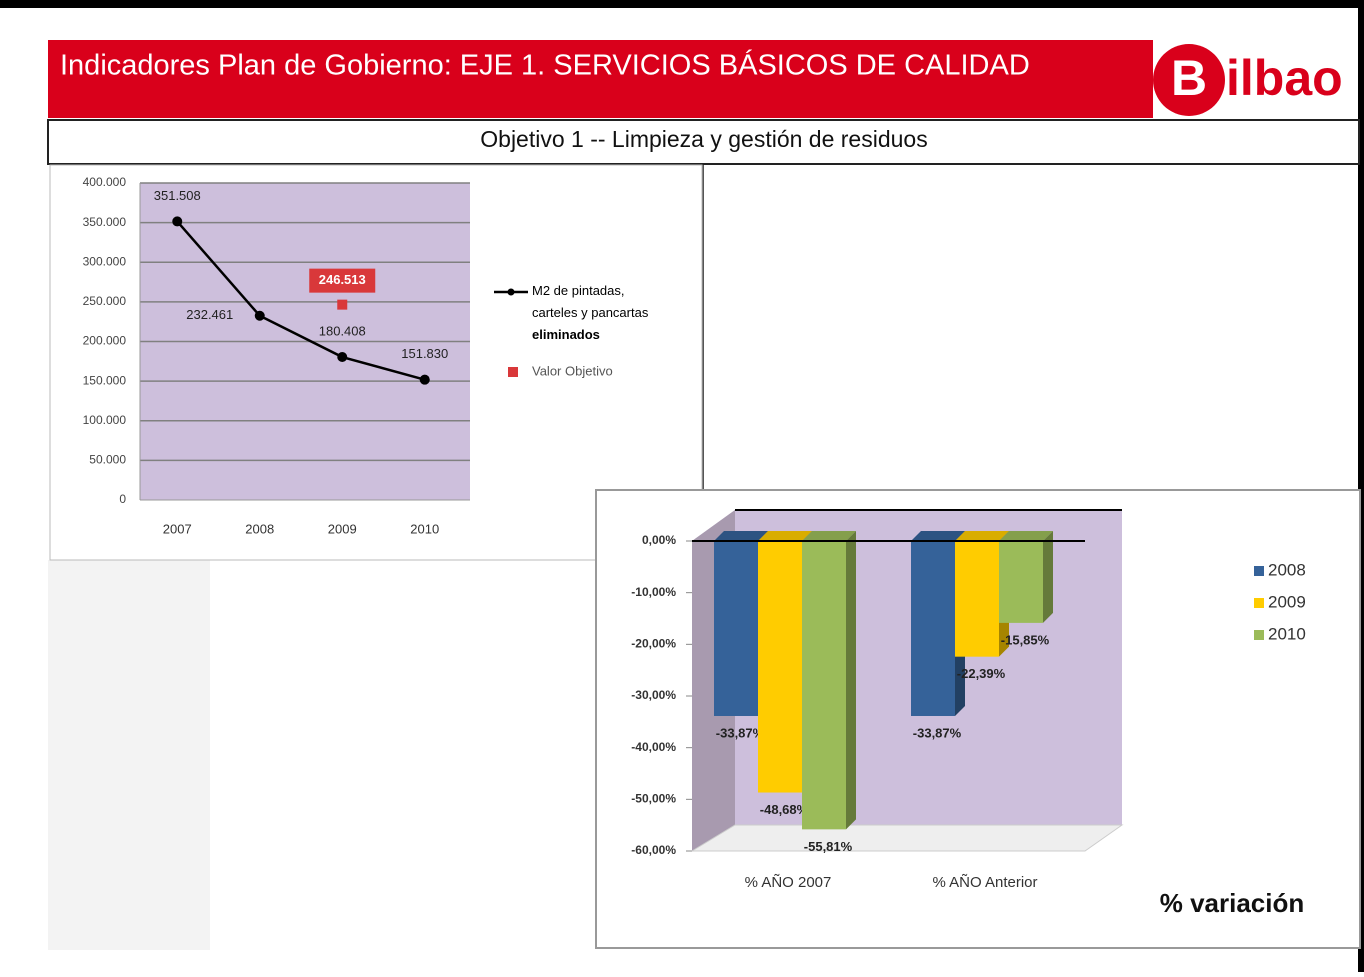  I want to click on x-tick-label: % AÑO Anterior, so click(984, 882).